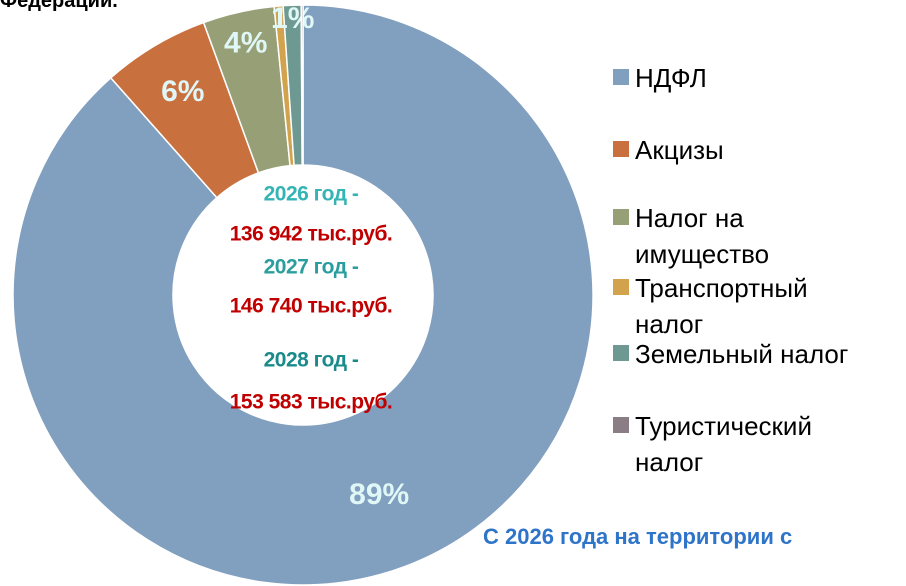  What do you see at coordinates (311, 402) in the screenshot?
I see `center-amount: 153 583 тыс.руб.` at bounding box center [311, 402].